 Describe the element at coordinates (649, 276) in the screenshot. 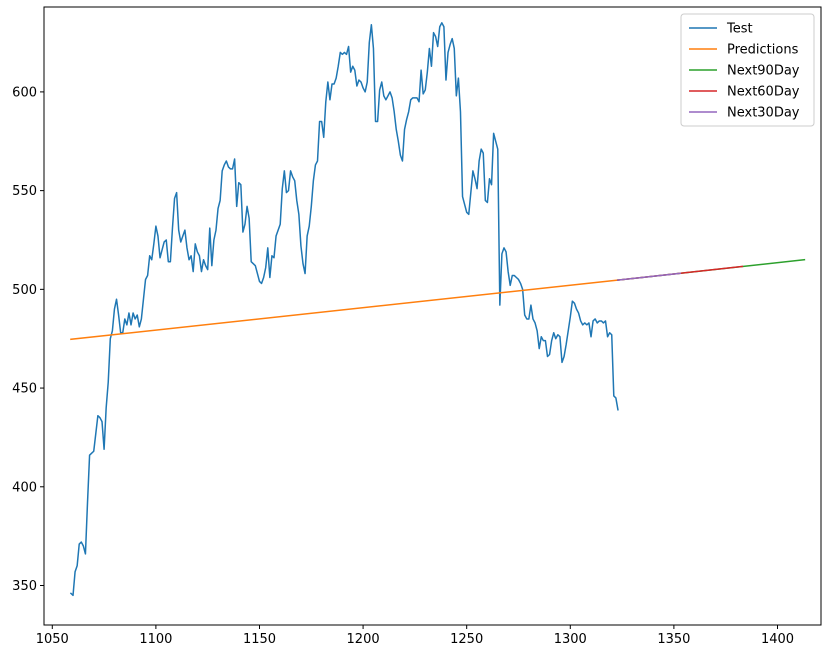

I see `series-line-next30day` at that location.